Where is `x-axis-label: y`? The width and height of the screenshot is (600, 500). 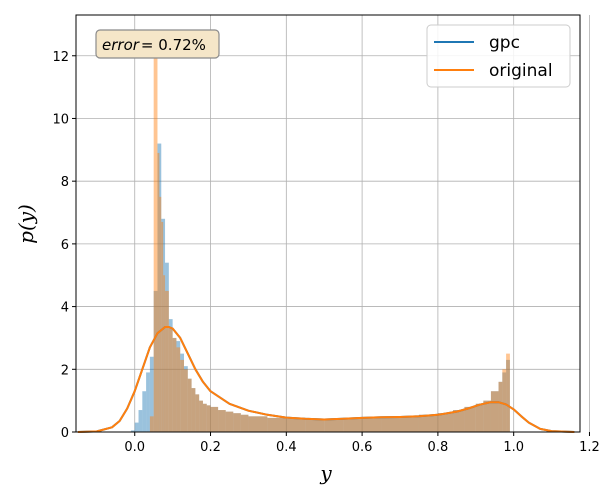
x-axis-label: y is located at coordinates (325, 473).